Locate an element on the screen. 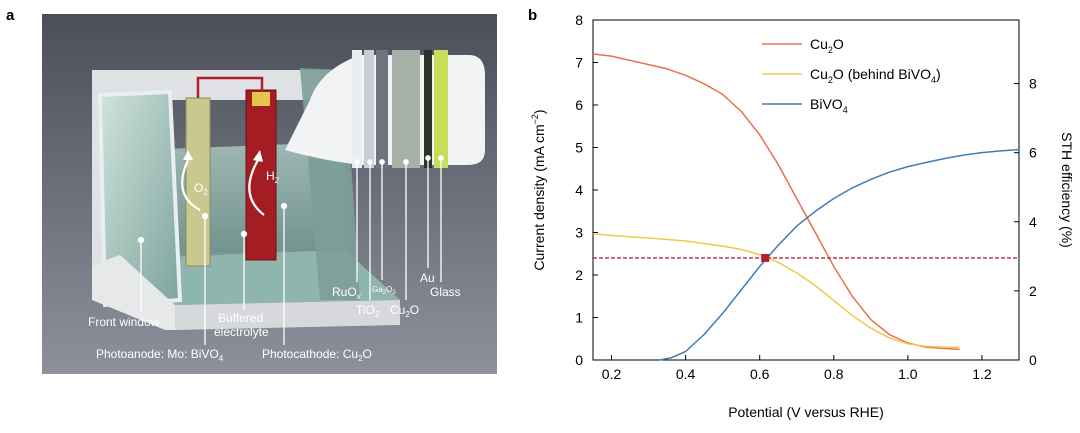 The height and width of the screenshot is (433, 1080). y-tick-label-1: 1 is located at coordinates (579, 318).